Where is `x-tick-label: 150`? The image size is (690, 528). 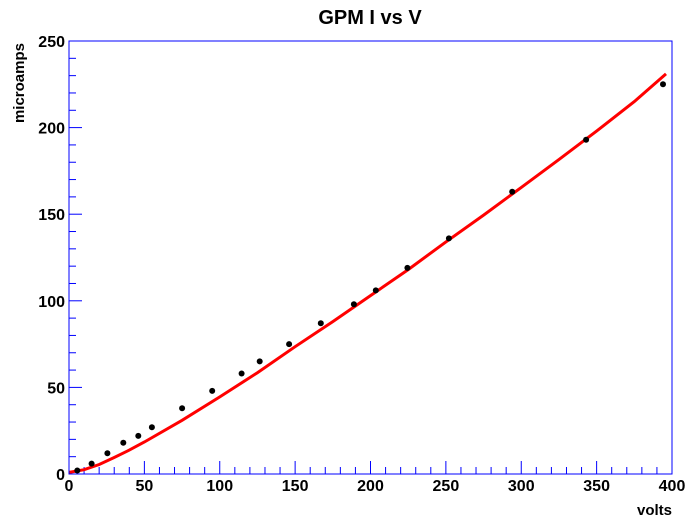 x-tick-label: 150 is located at coordinates (295, 486).